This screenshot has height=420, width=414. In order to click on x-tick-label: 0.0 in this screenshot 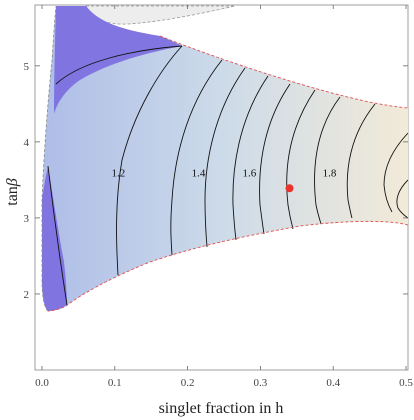, I will do `click(42, 383)`.